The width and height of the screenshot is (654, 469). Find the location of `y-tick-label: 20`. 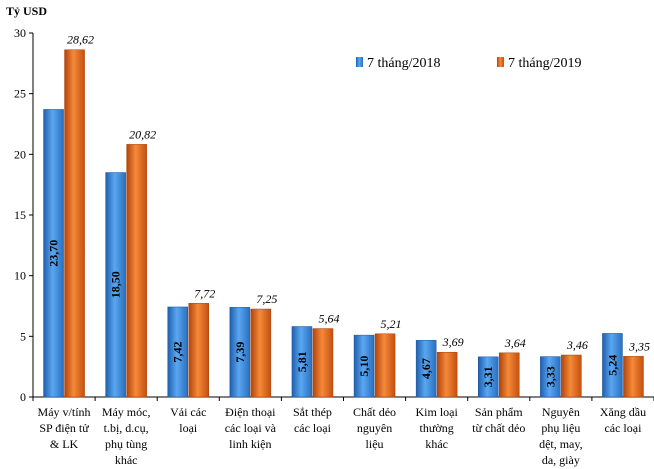

y-tick-label: 20 is located at coordinates (20, 154).